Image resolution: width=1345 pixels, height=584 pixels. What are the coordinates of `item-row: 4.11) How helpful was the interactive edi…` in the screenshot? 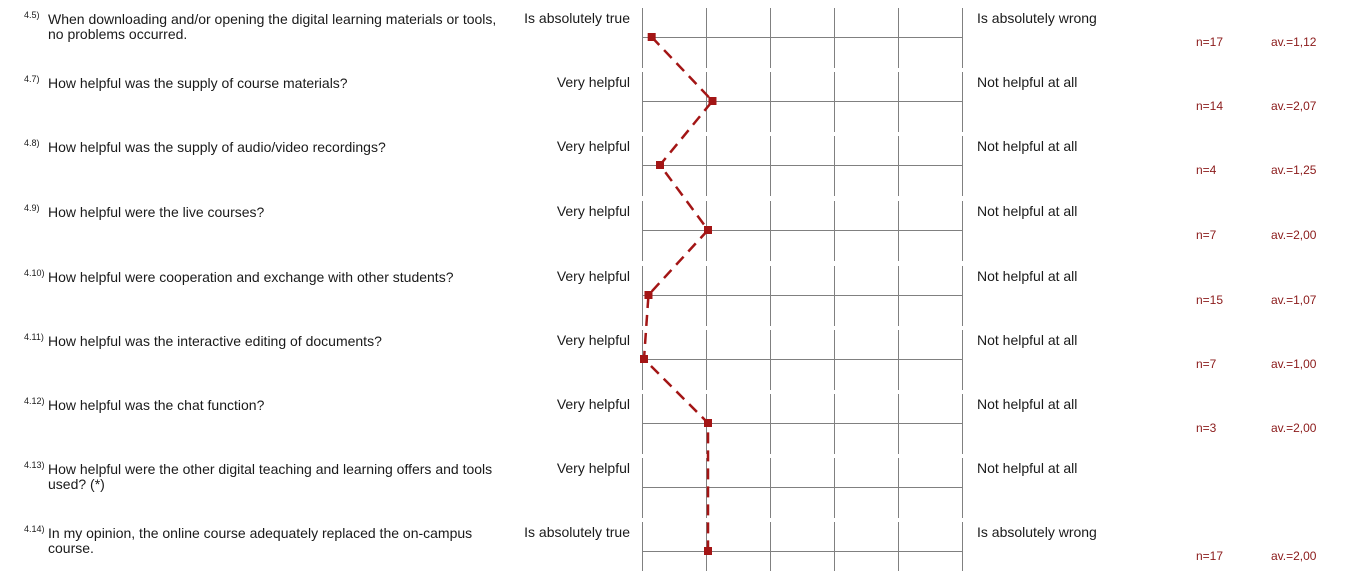 It's located at (672, 362).